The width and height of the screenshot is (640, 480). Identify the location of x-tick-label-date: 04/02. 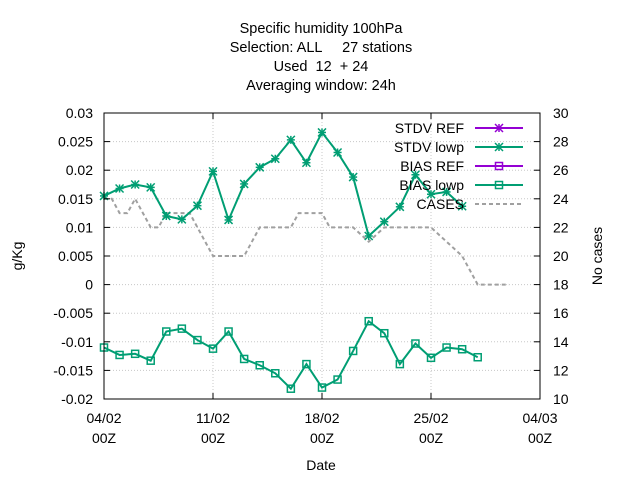
(103, 418).